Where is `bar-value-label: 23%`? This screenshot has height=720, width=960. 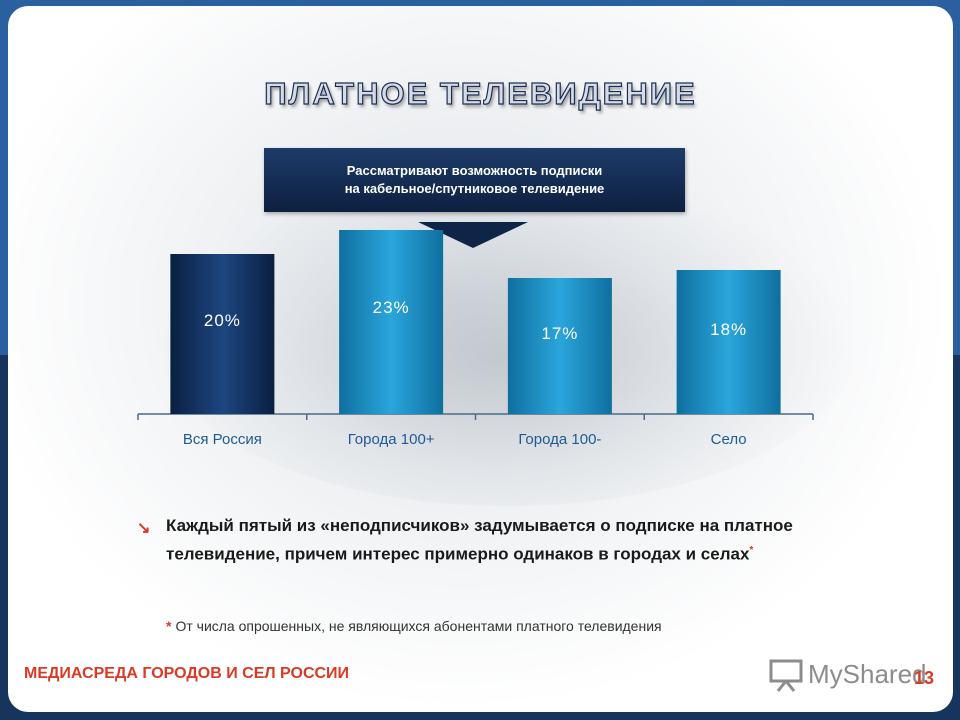
bar-value-label: 23% is located at coordinates (391, 307).